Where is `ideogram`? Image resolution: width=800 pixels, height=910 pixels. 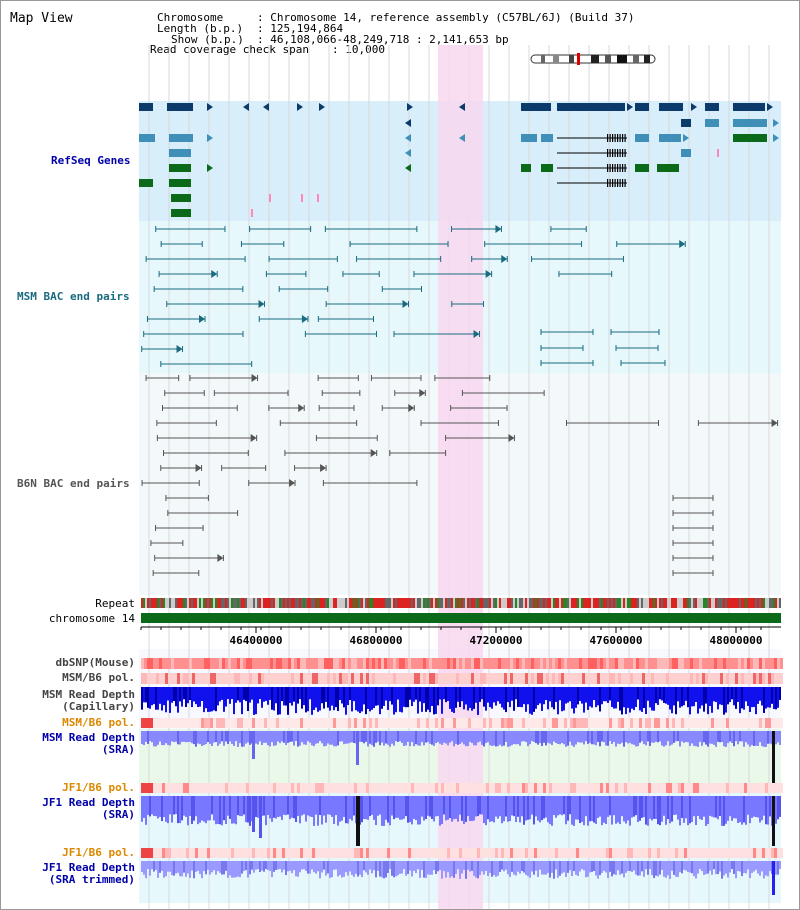 ideogram is located at coordinates (593, 59).